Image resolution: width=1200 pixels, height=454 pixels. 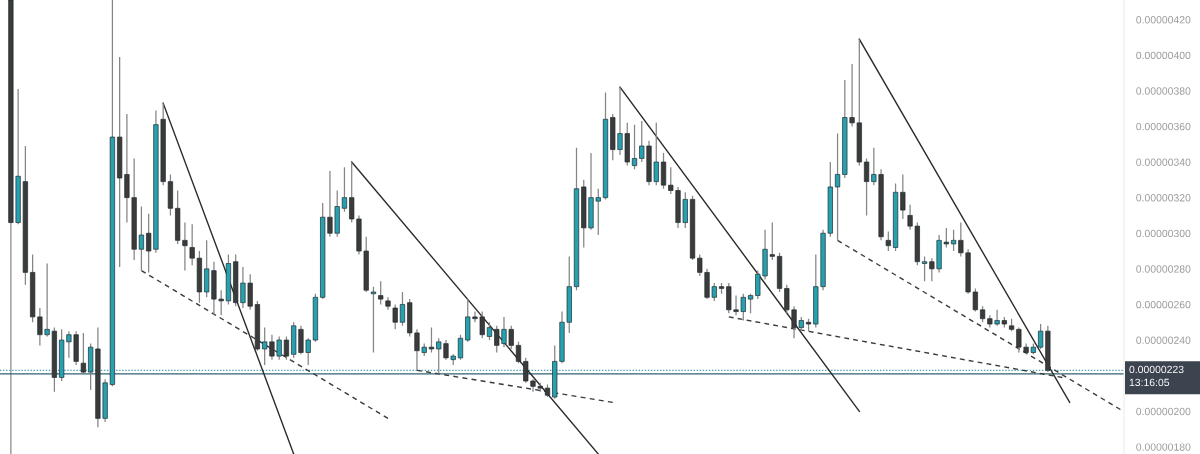 I want to click on y-tick-label: 0.00000260, so click(x=1163, y=304).